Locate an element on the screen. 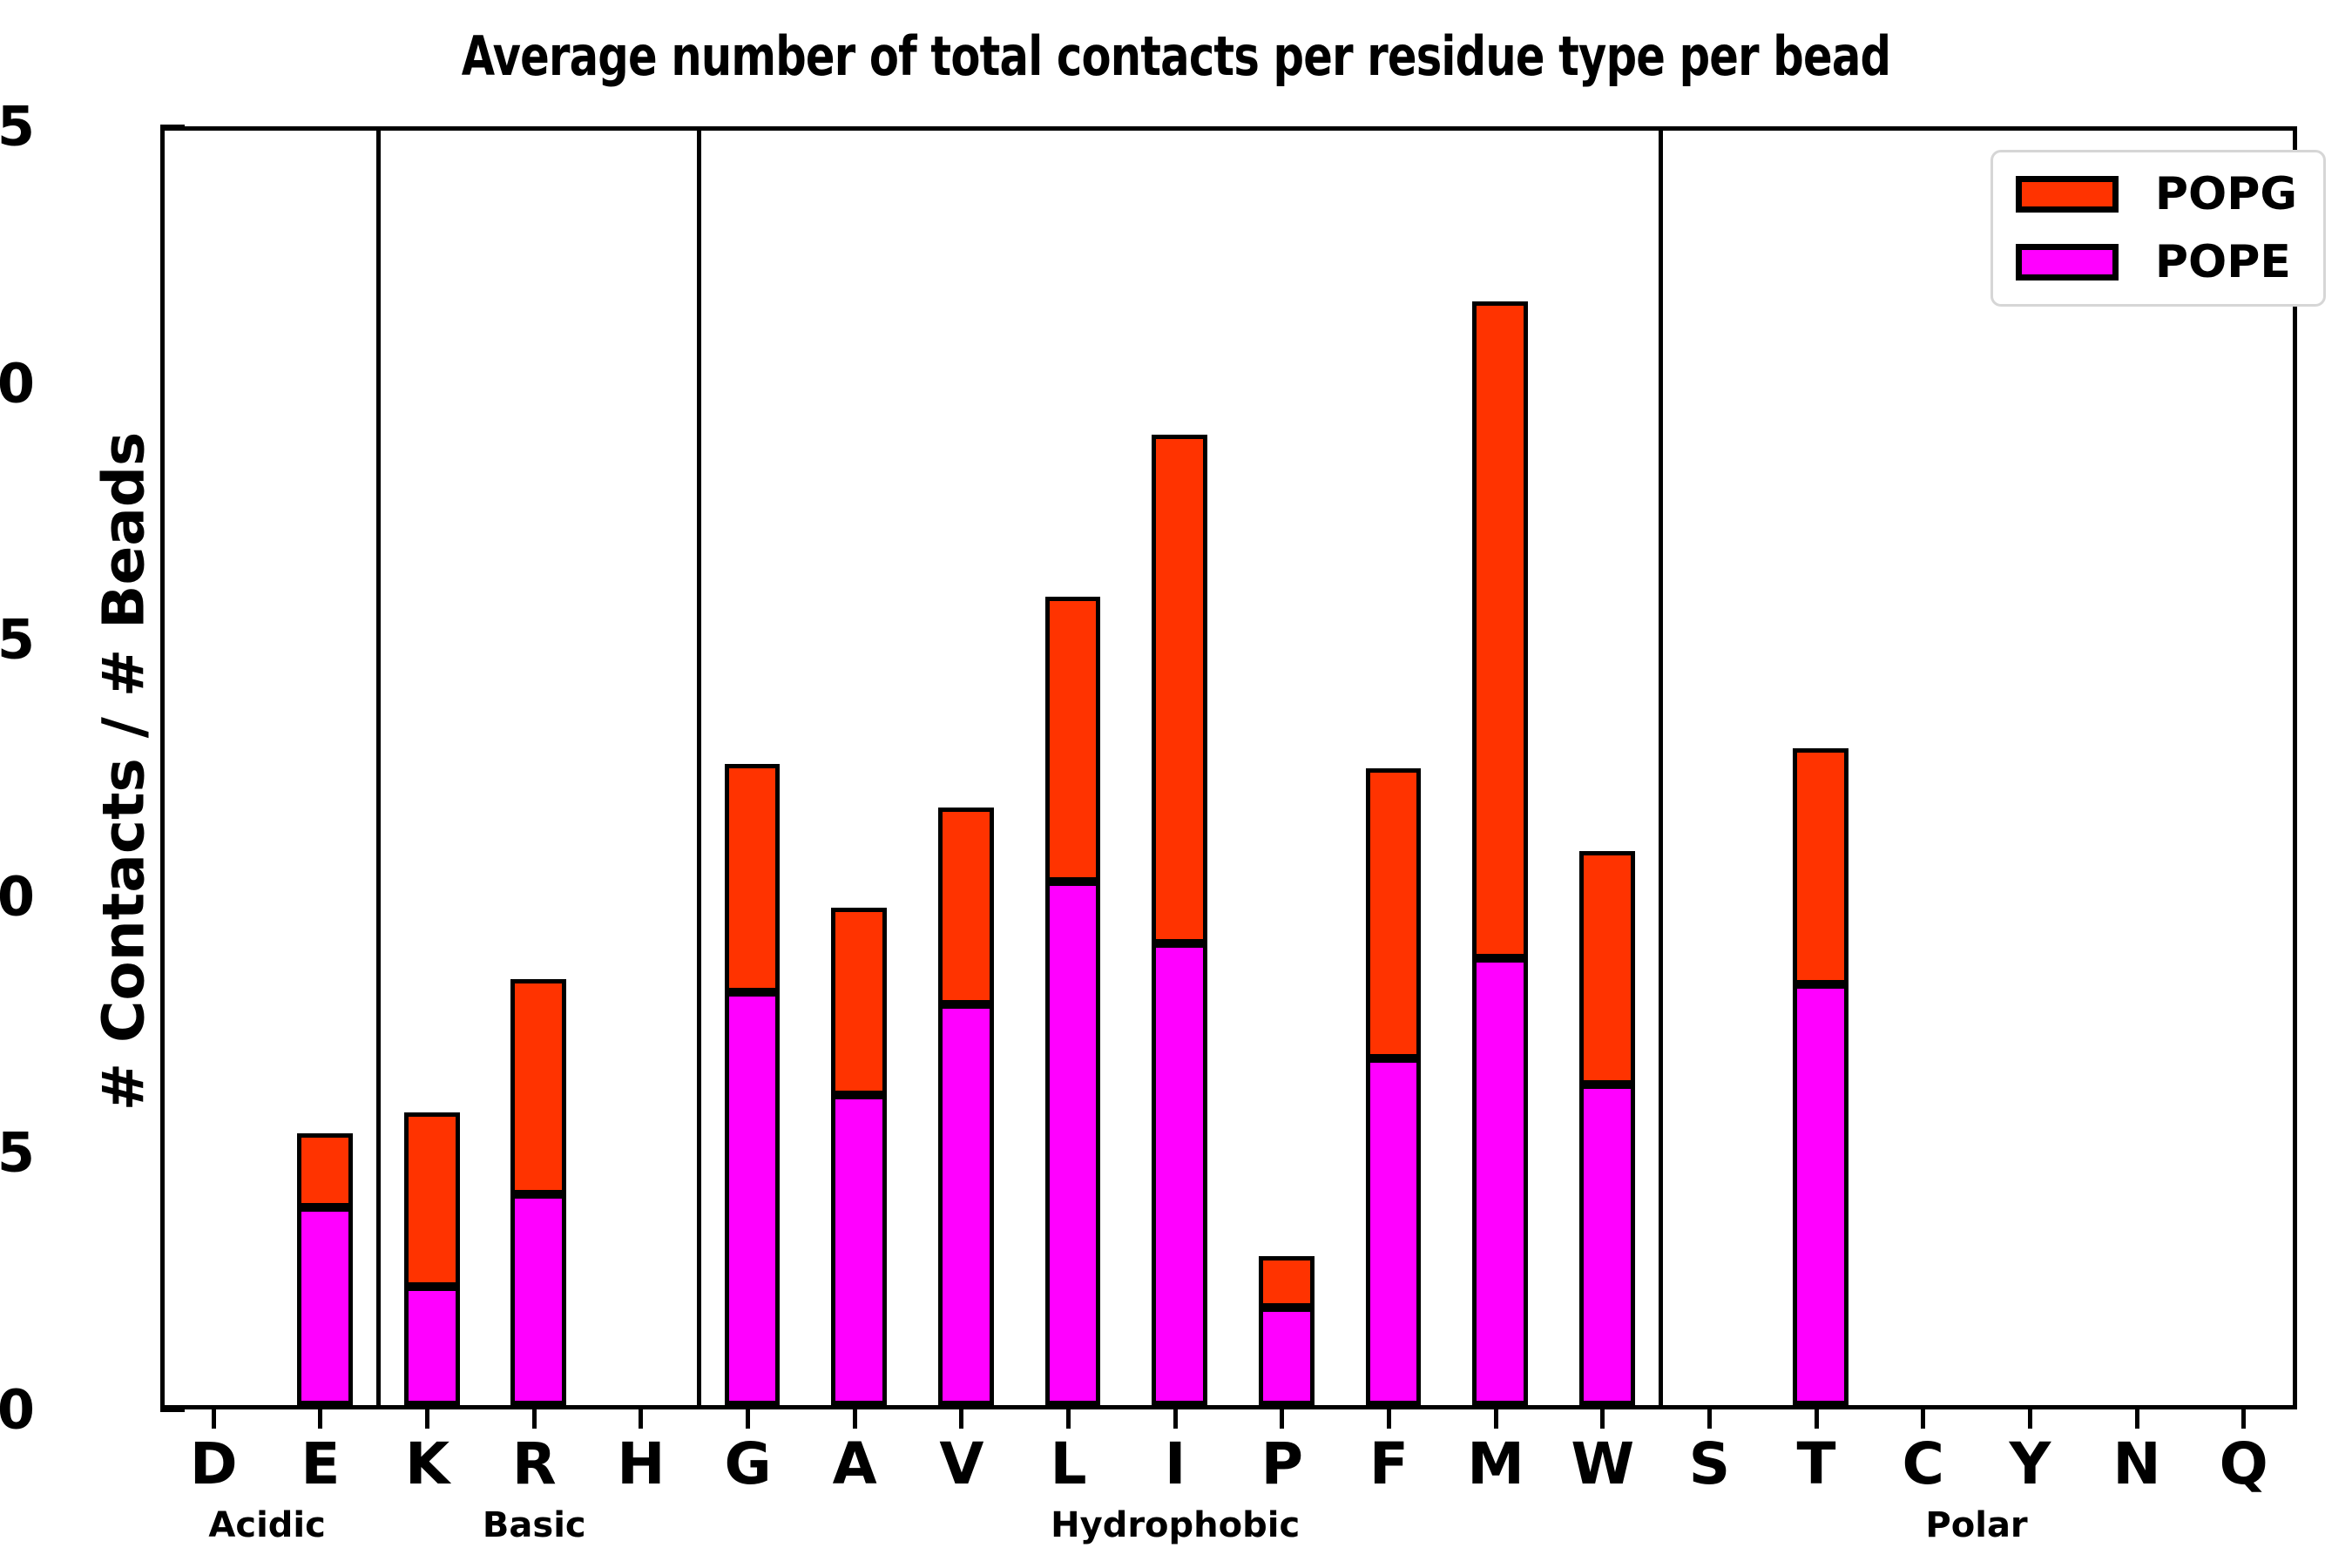 Image resolution: width=2352 pixels, height=1568 pixels. y-tick-label-2.5: 2.5 is located at coordinates (17, 126).